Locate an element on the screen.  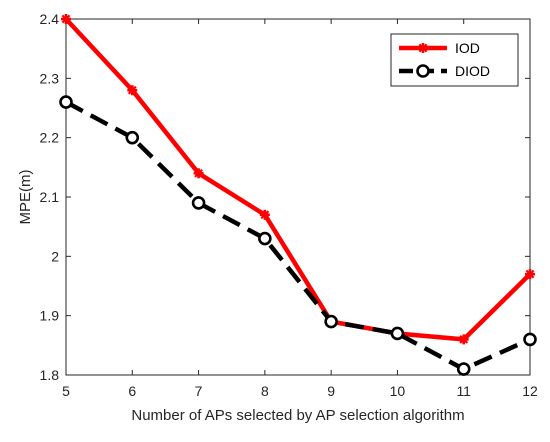
y-tick-label: 2.1 is located at coordinates (50, 197).